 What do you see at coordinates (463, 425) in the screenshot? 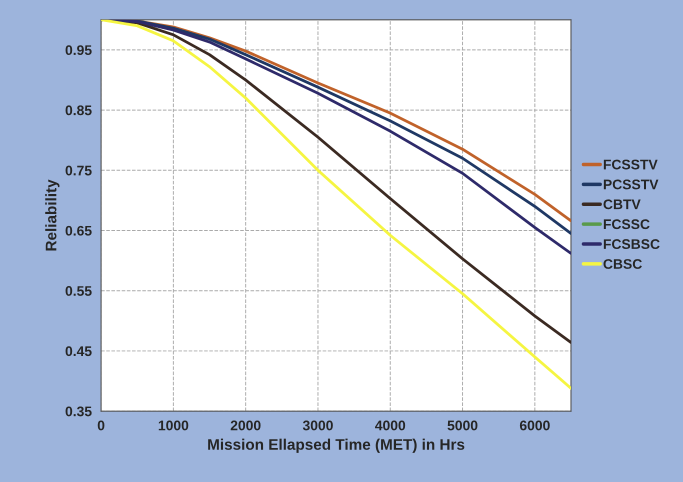
I see `x-tick-label: 5000` at bounding box center [463, 425].